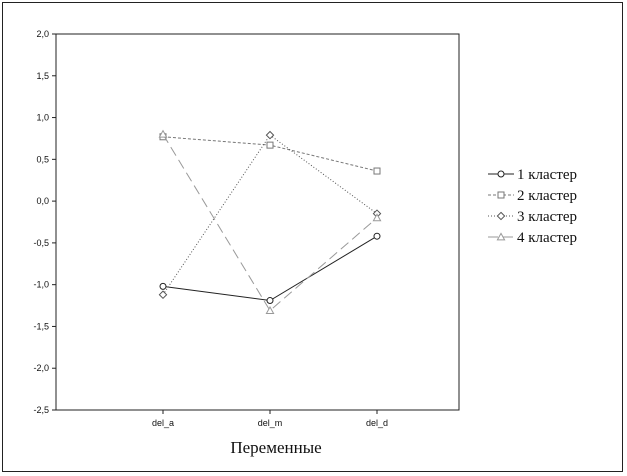 The width and height of the screenshot is (627, 476). Describe the element at coordinates (42, 201) in the screenshot. I see `y-tick-label: 0,0` at that location.